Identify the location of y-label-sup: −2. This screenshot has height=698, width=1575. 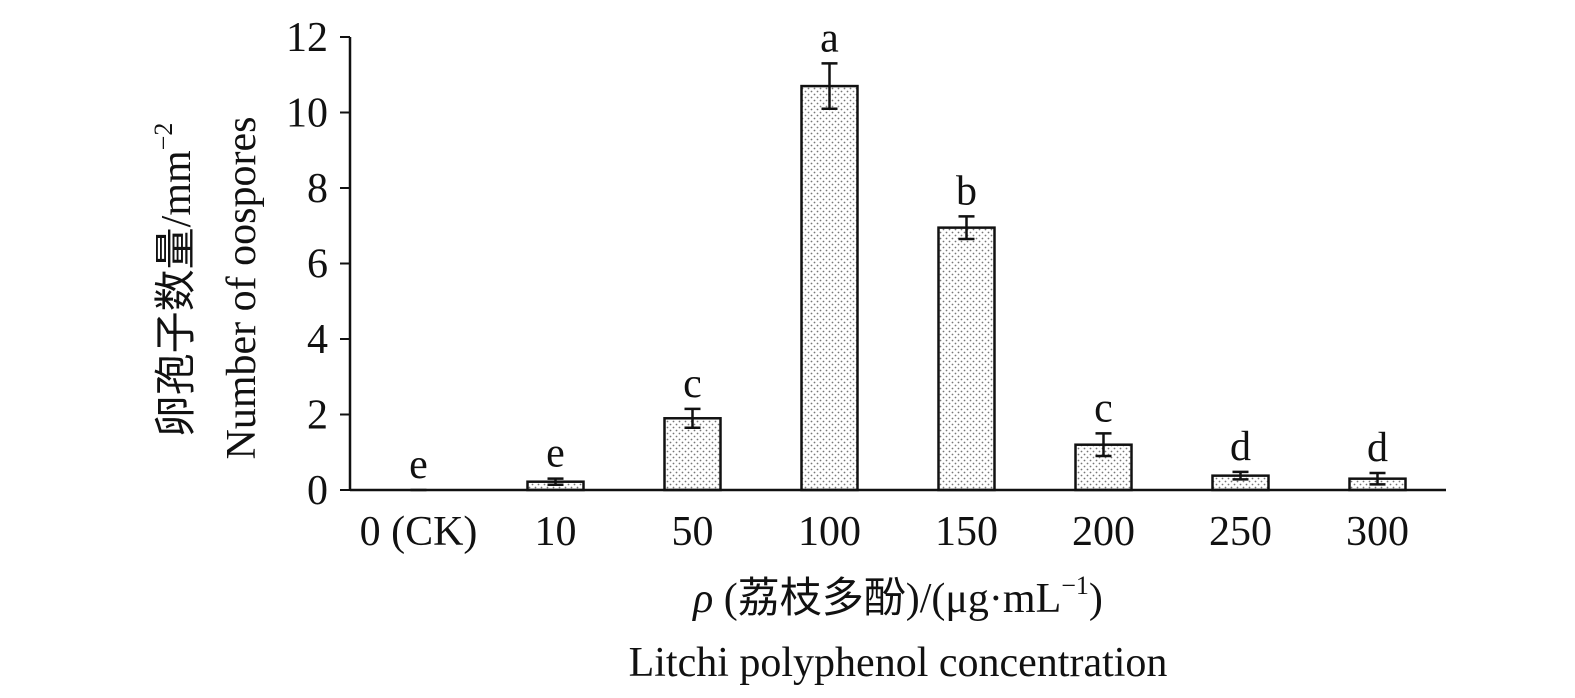
(163, 137).